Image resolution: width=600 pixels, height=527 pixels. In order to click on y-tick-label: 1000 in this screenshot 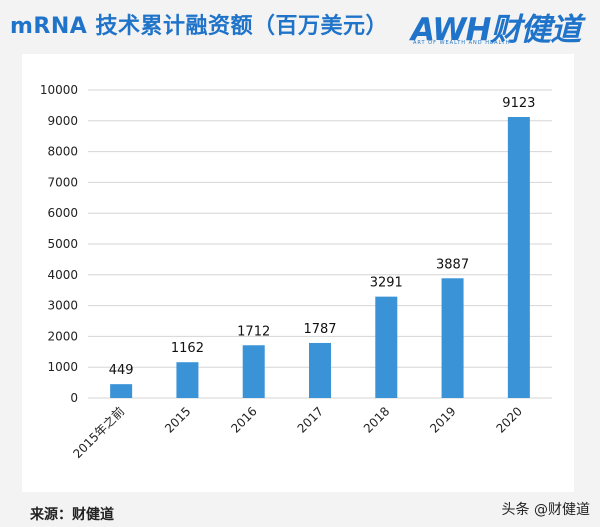, I will do `click(62, 367)`.